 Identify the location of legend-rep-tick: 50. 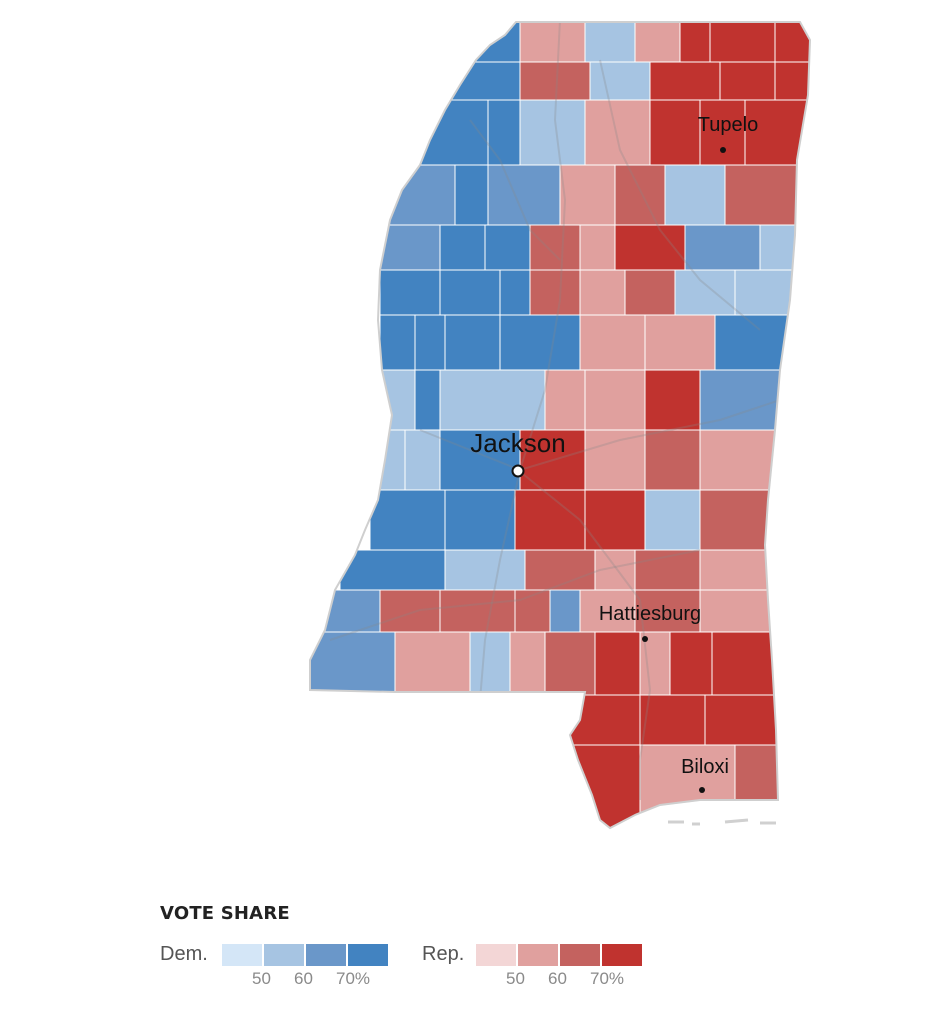
(515, 978).